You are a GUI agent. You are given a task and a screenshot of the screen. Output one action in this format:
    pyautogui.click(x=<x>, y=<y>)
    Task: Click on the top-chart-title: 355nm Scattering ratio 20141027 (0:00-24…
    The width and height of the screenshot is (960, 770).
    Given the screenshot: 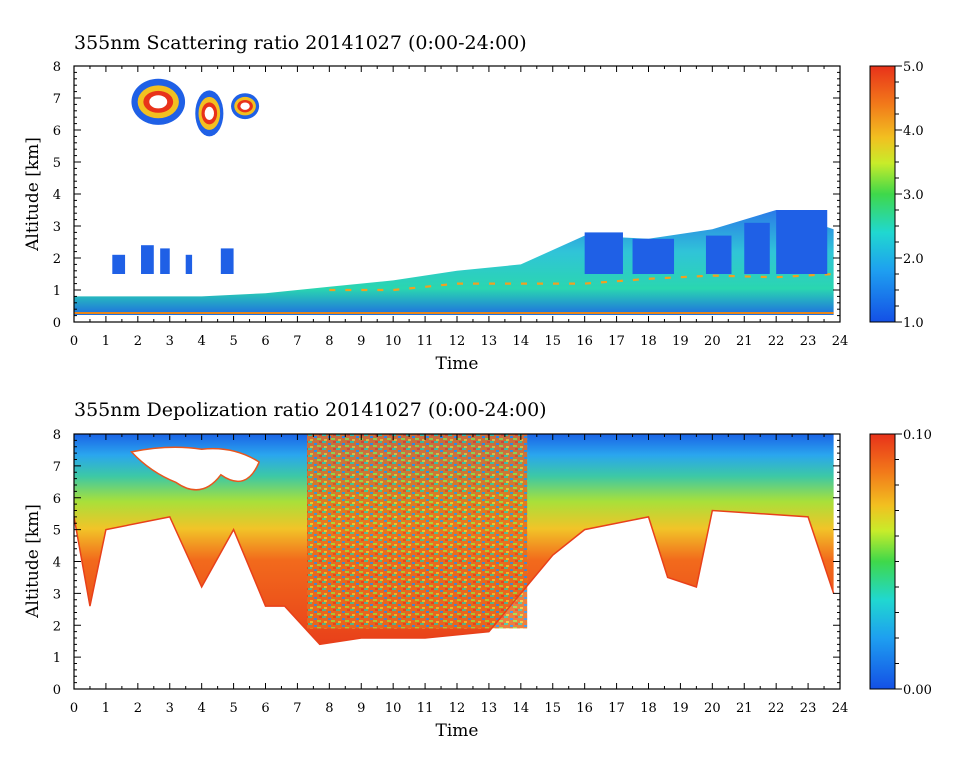 What is the action you would take?
    pyautogui.click(x=300, y=43)
    